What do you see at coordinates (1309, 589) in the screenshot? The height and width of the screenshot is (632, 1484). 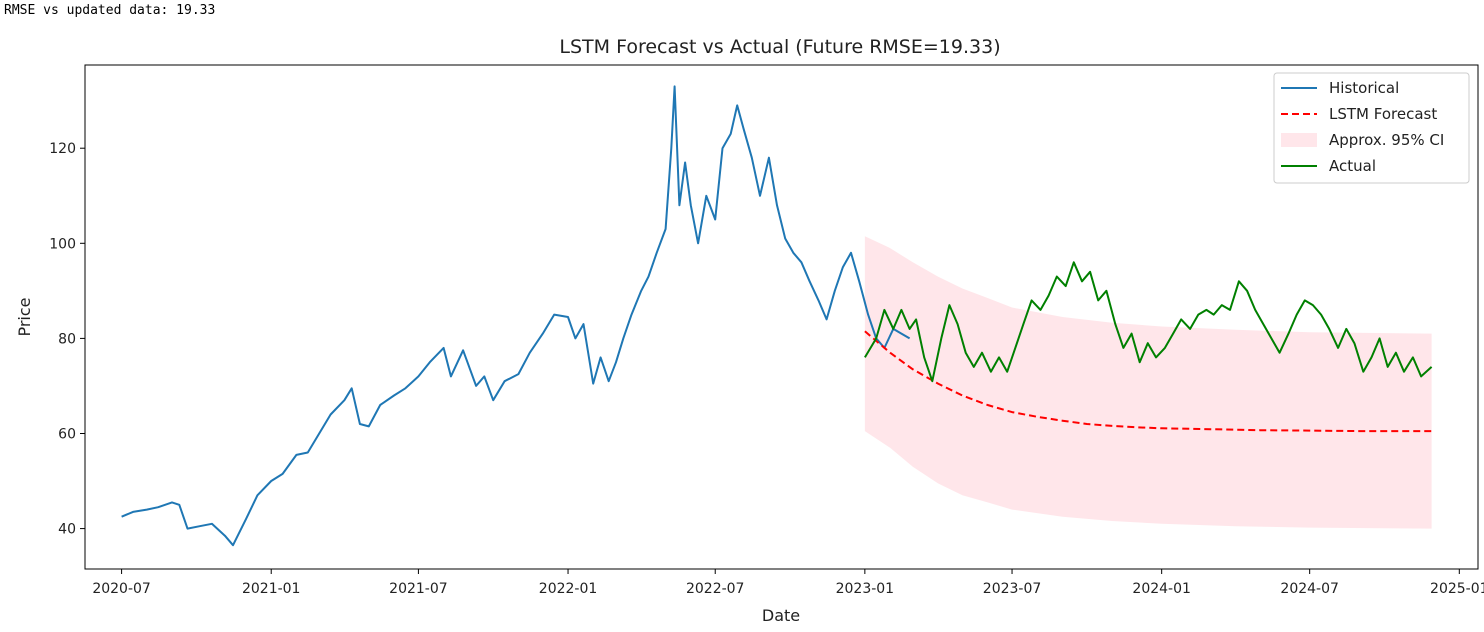 I see `x-tick-label: 2024-07` at bounding box center [1309, 589].